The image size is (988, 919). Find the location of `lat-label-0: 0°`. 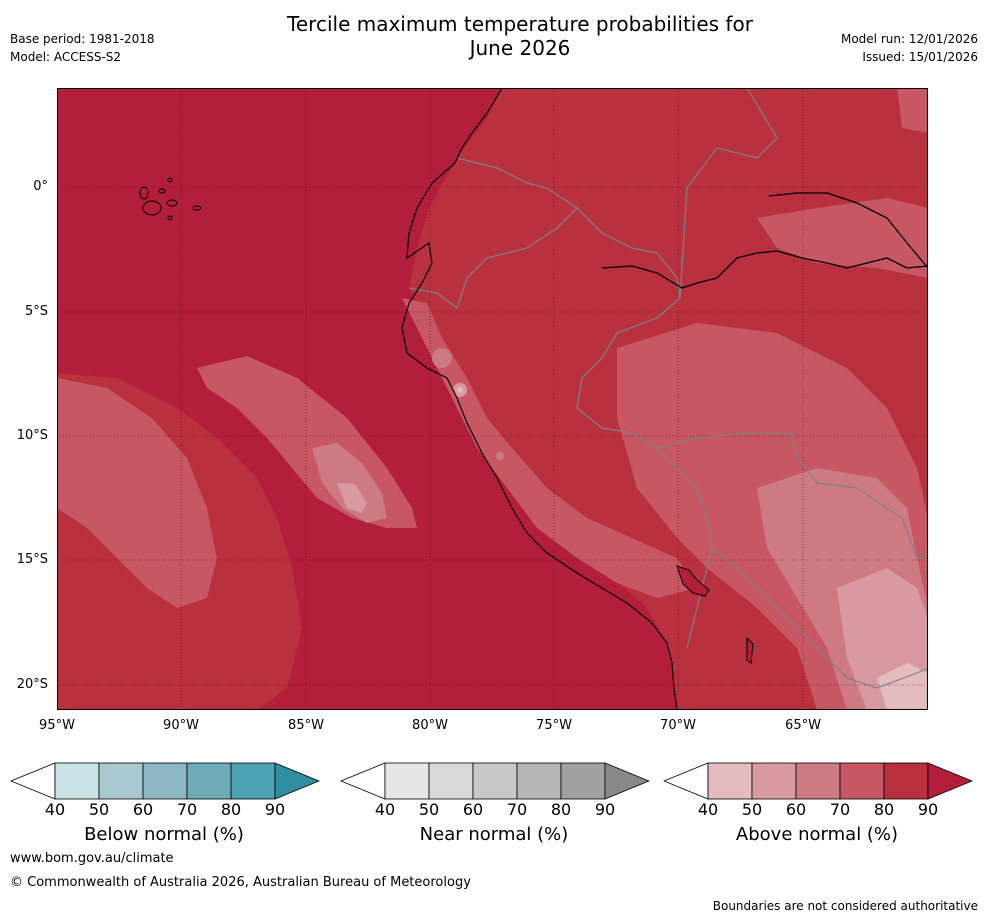

lat-label-0: 0° is located at coordinates (40, 186).